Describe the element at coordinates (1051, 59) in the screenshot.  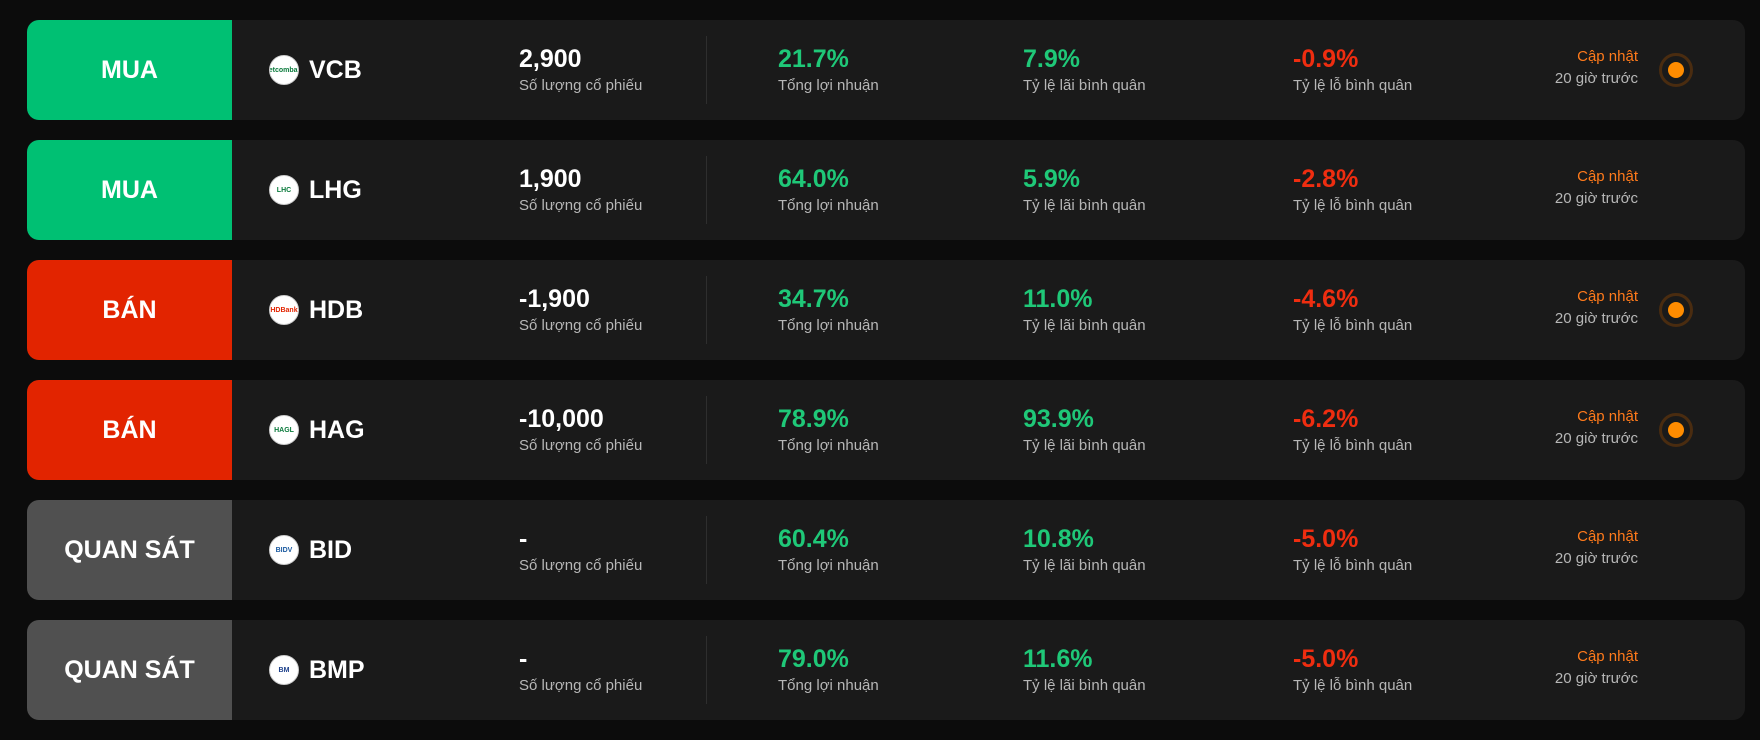
I see `avg-gain-value: 7.9%` at that location.